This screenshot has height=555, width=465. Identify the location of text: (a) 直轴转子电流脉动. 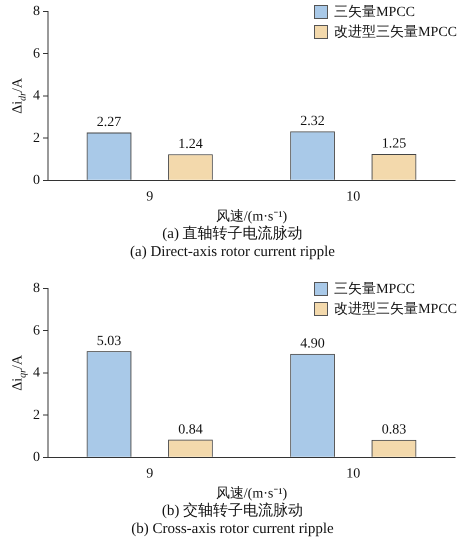
(232, 234).